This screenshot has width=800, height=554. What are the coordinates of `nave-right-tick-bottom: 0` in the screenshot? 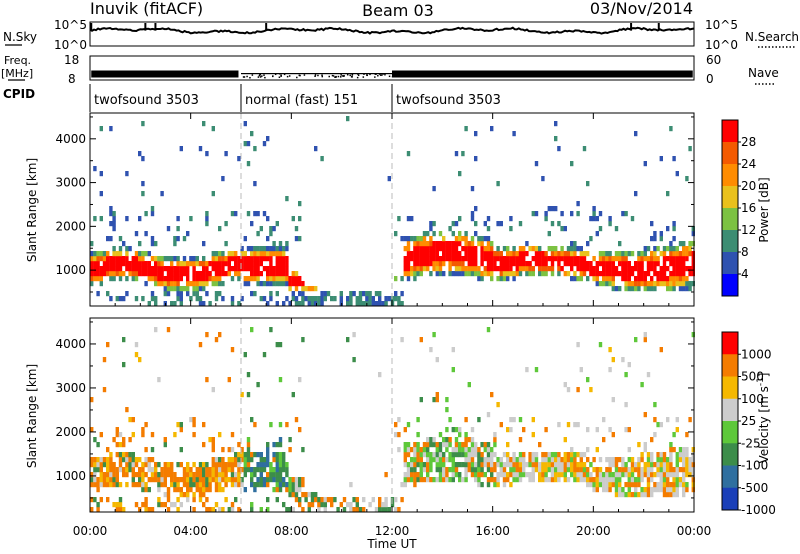 It's located at (710, 79).